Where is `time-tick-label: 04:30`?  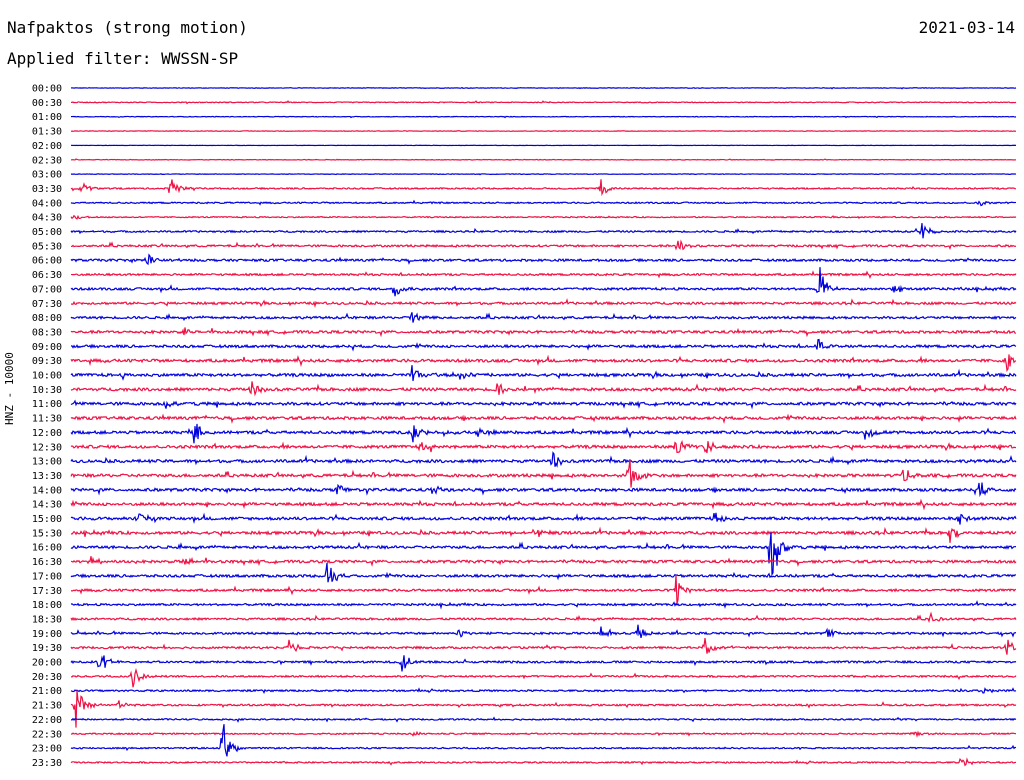 time-tick-label: 04:30 is located at coordinates (47, 218).